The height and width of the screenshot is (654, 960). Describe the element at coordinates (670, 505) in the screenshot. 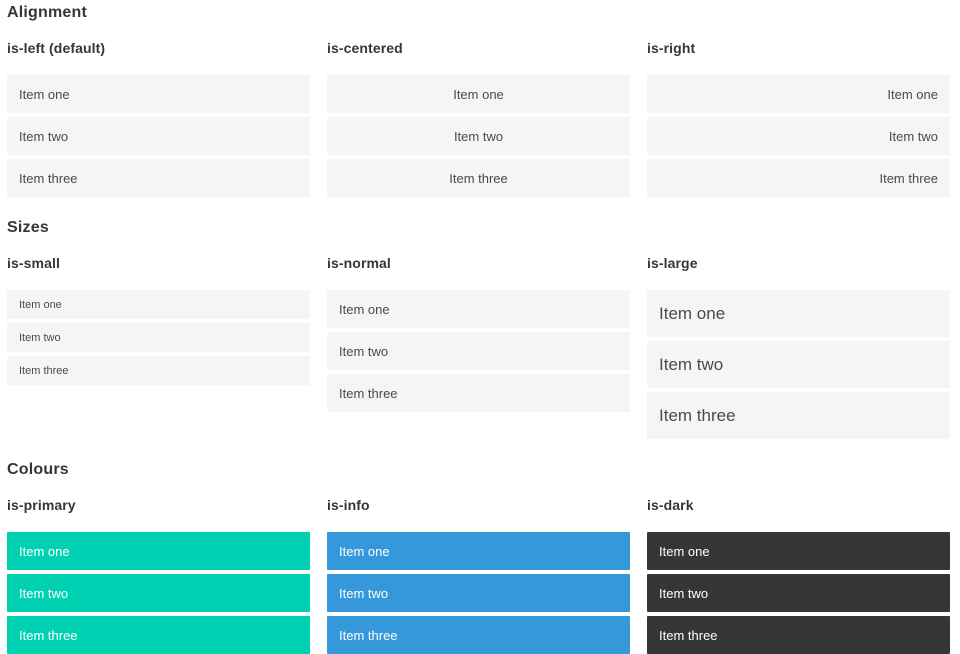

I see `column-subtitle: is-dark` at that location.